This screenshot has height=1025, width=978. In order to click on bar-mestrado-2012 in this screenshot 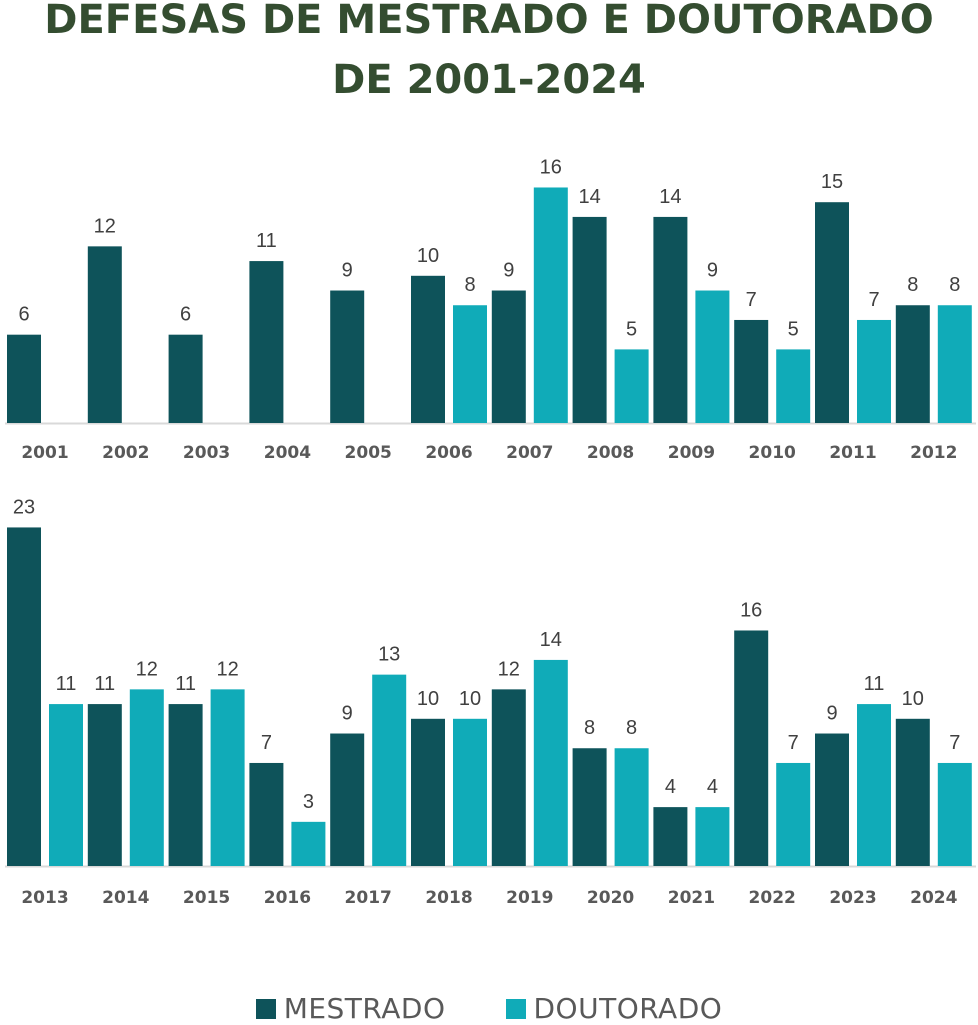, I will do `click(912, 364)`.